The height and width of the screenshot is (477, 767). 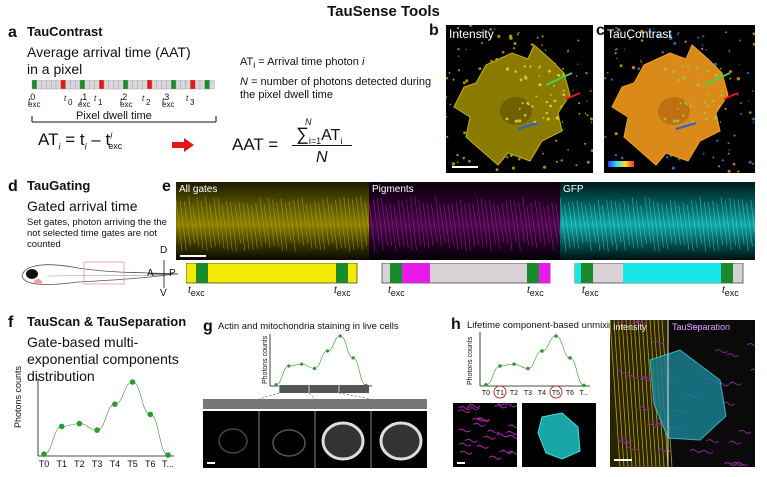 I want to click on t-exc-all-2: texc, so click(x=342, y=291).